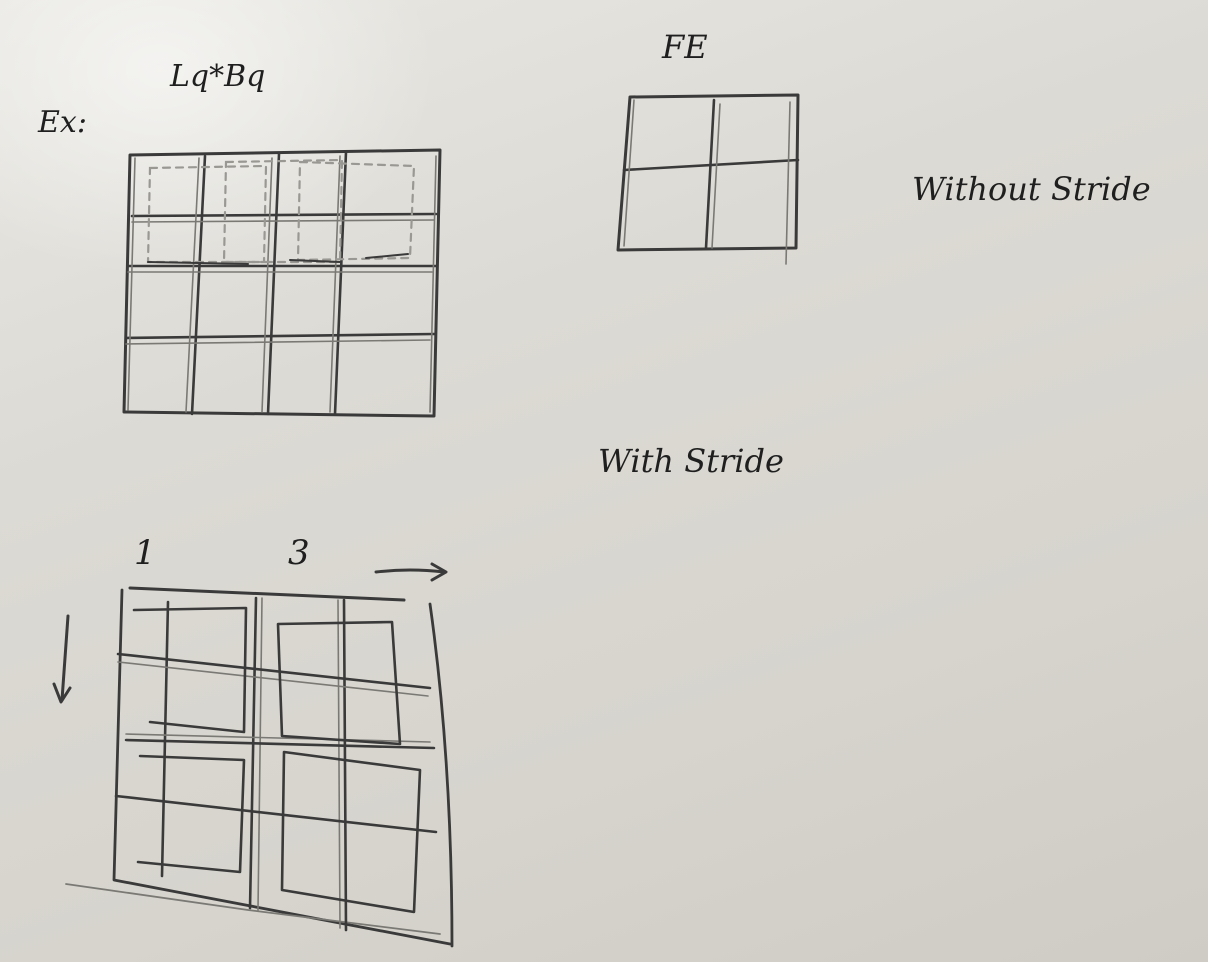  Describe the element at coordinates (1031, 189) in the screenshot. I see `without-stride-label: Without Stride` at that location.